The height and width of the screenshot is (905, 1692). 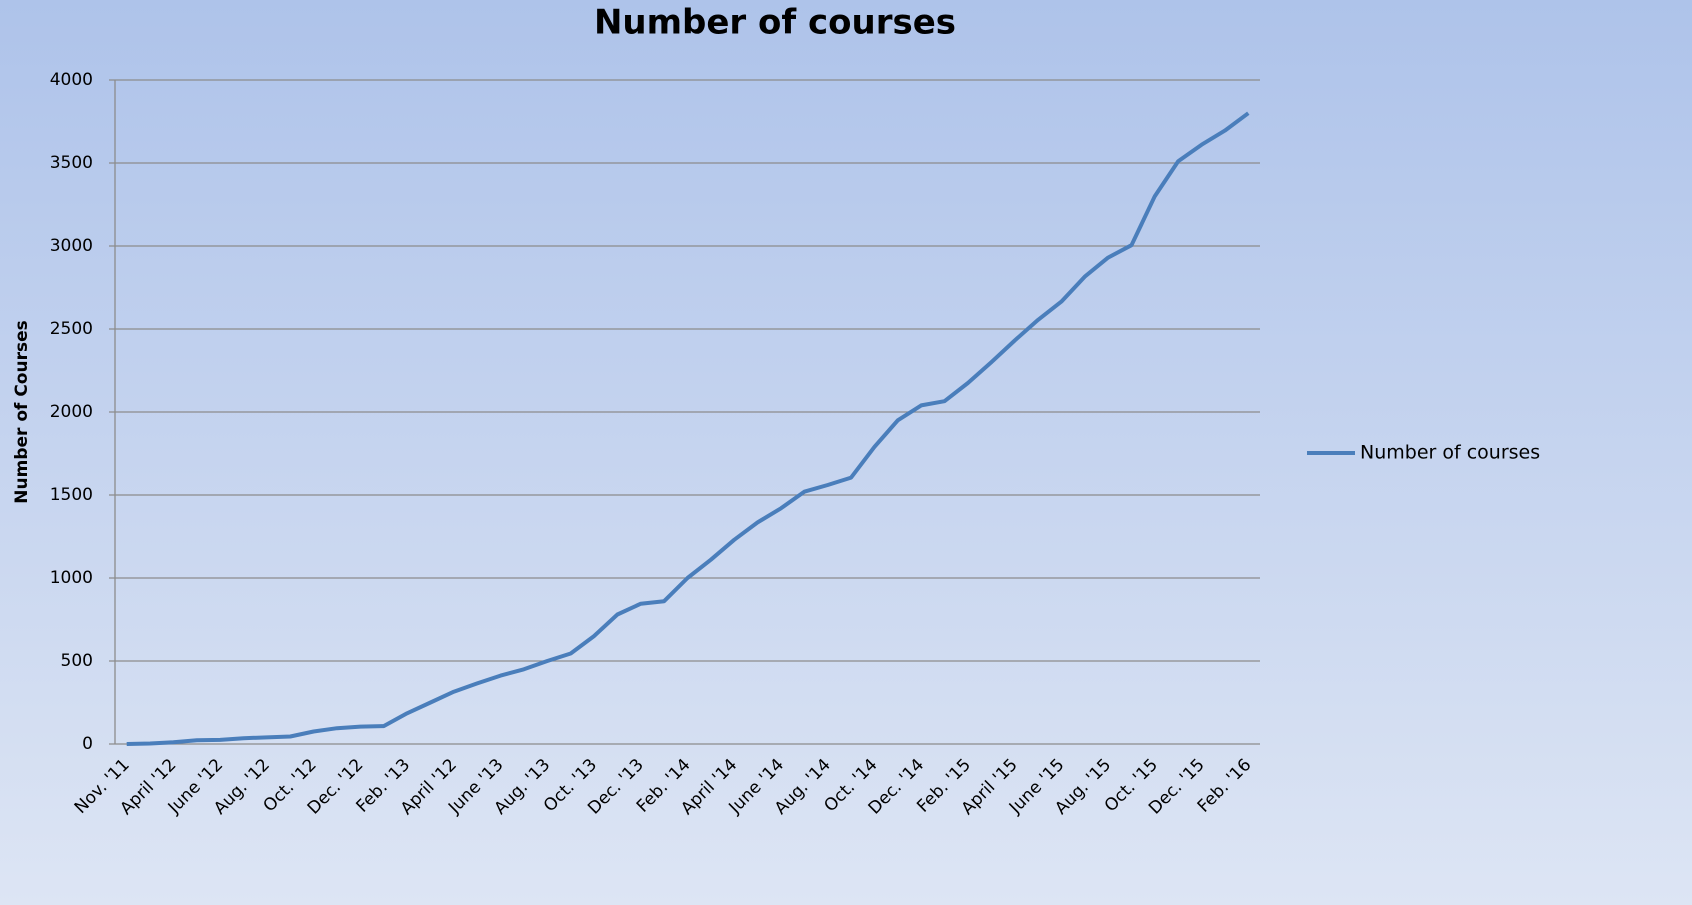 What do you see at coordinates (22, 411) in the screenshot?
I see `y-axis-label: Number of Courses` at bounding box center [22, 411].